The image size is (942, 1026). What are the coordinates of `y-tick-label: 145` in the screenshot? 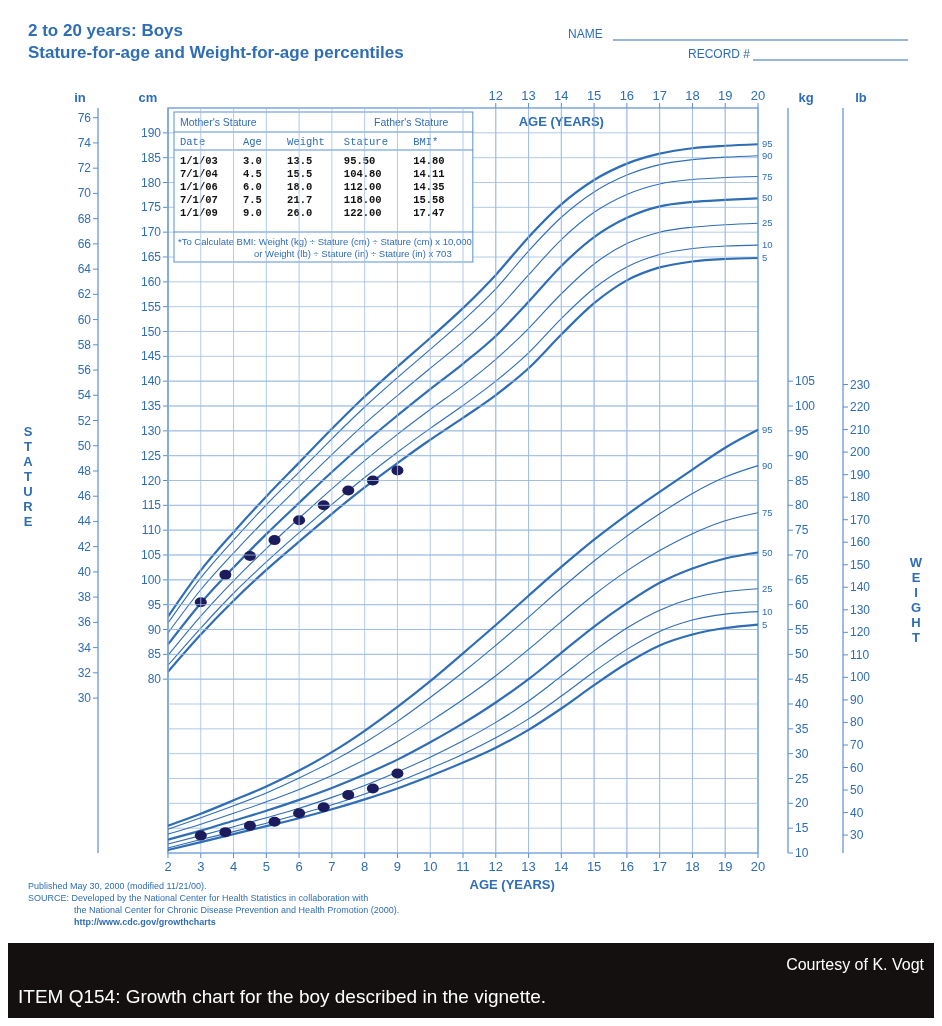 It's located at (151, 356).